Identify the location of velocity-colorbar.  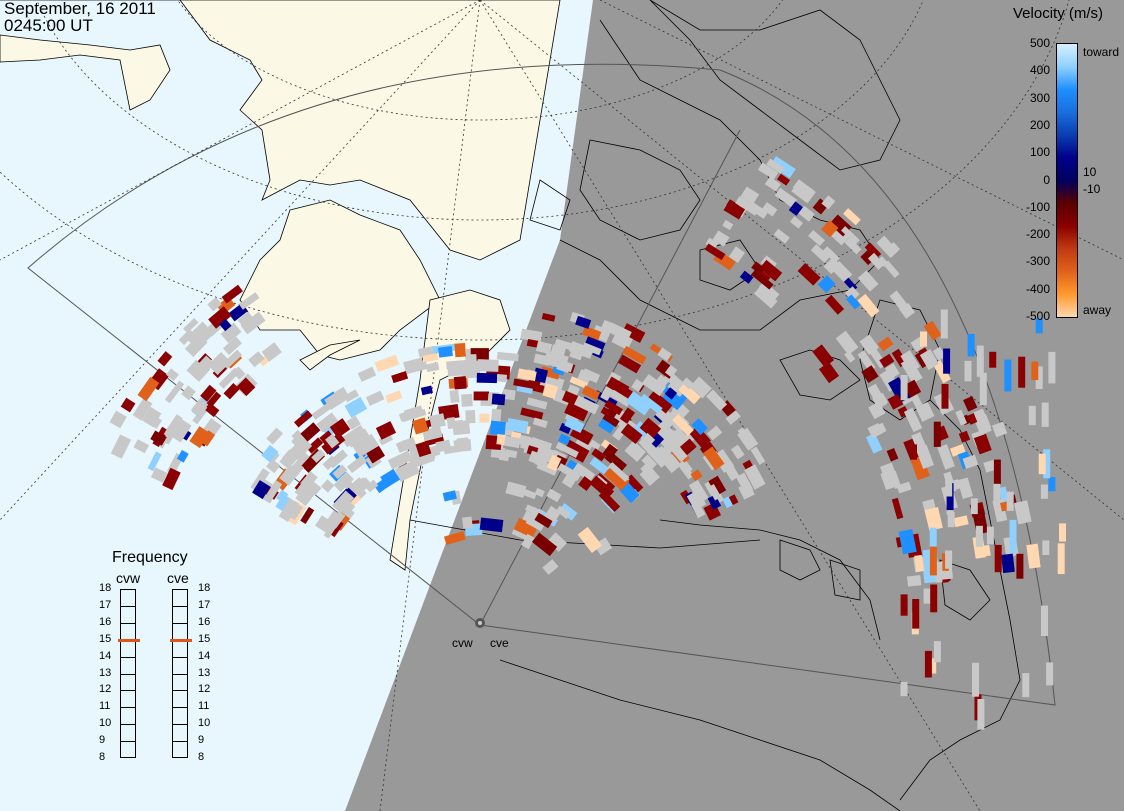
(1067, 180).